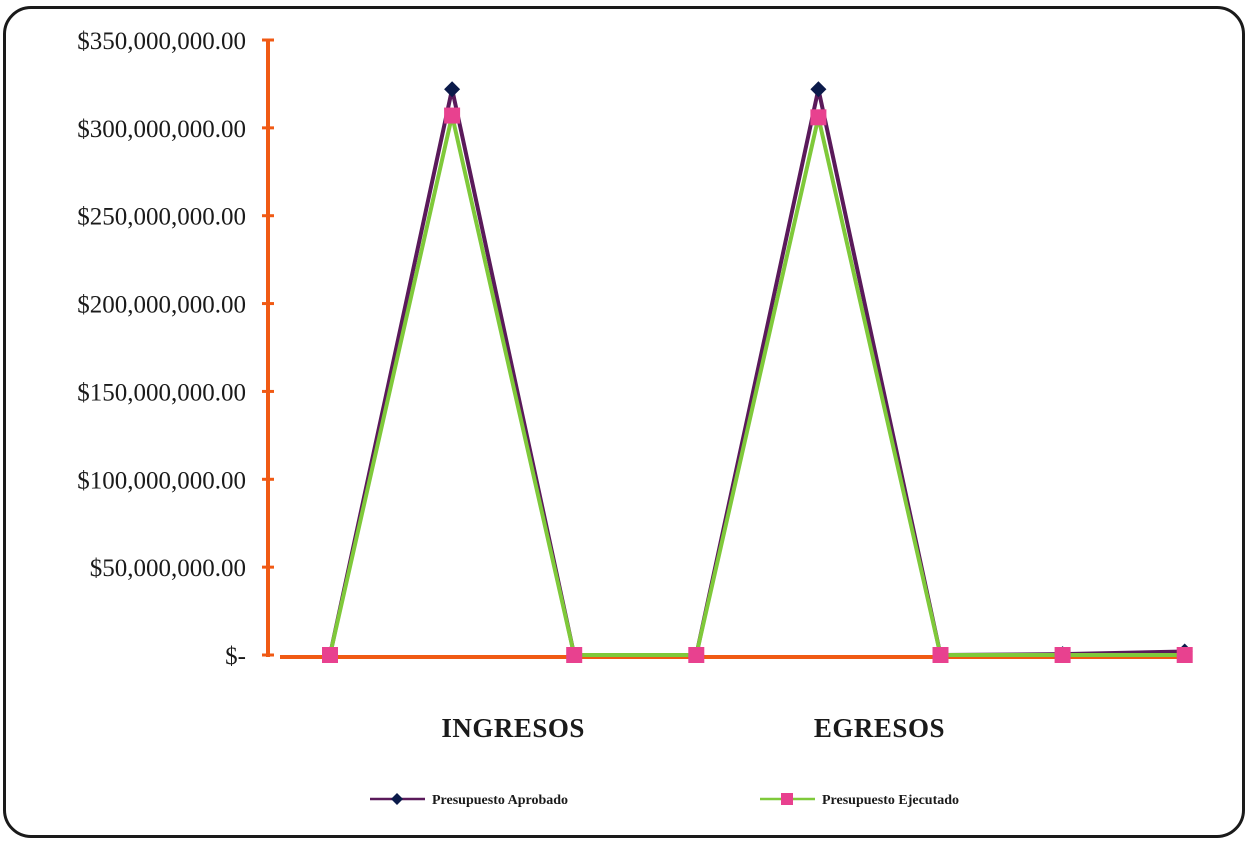 The height and width of the screenshot is (849, 1255). Describe the element at coordinates (161, 392) in the screenshot. I see `y-tick-label: $150,000,000.00` at that location.